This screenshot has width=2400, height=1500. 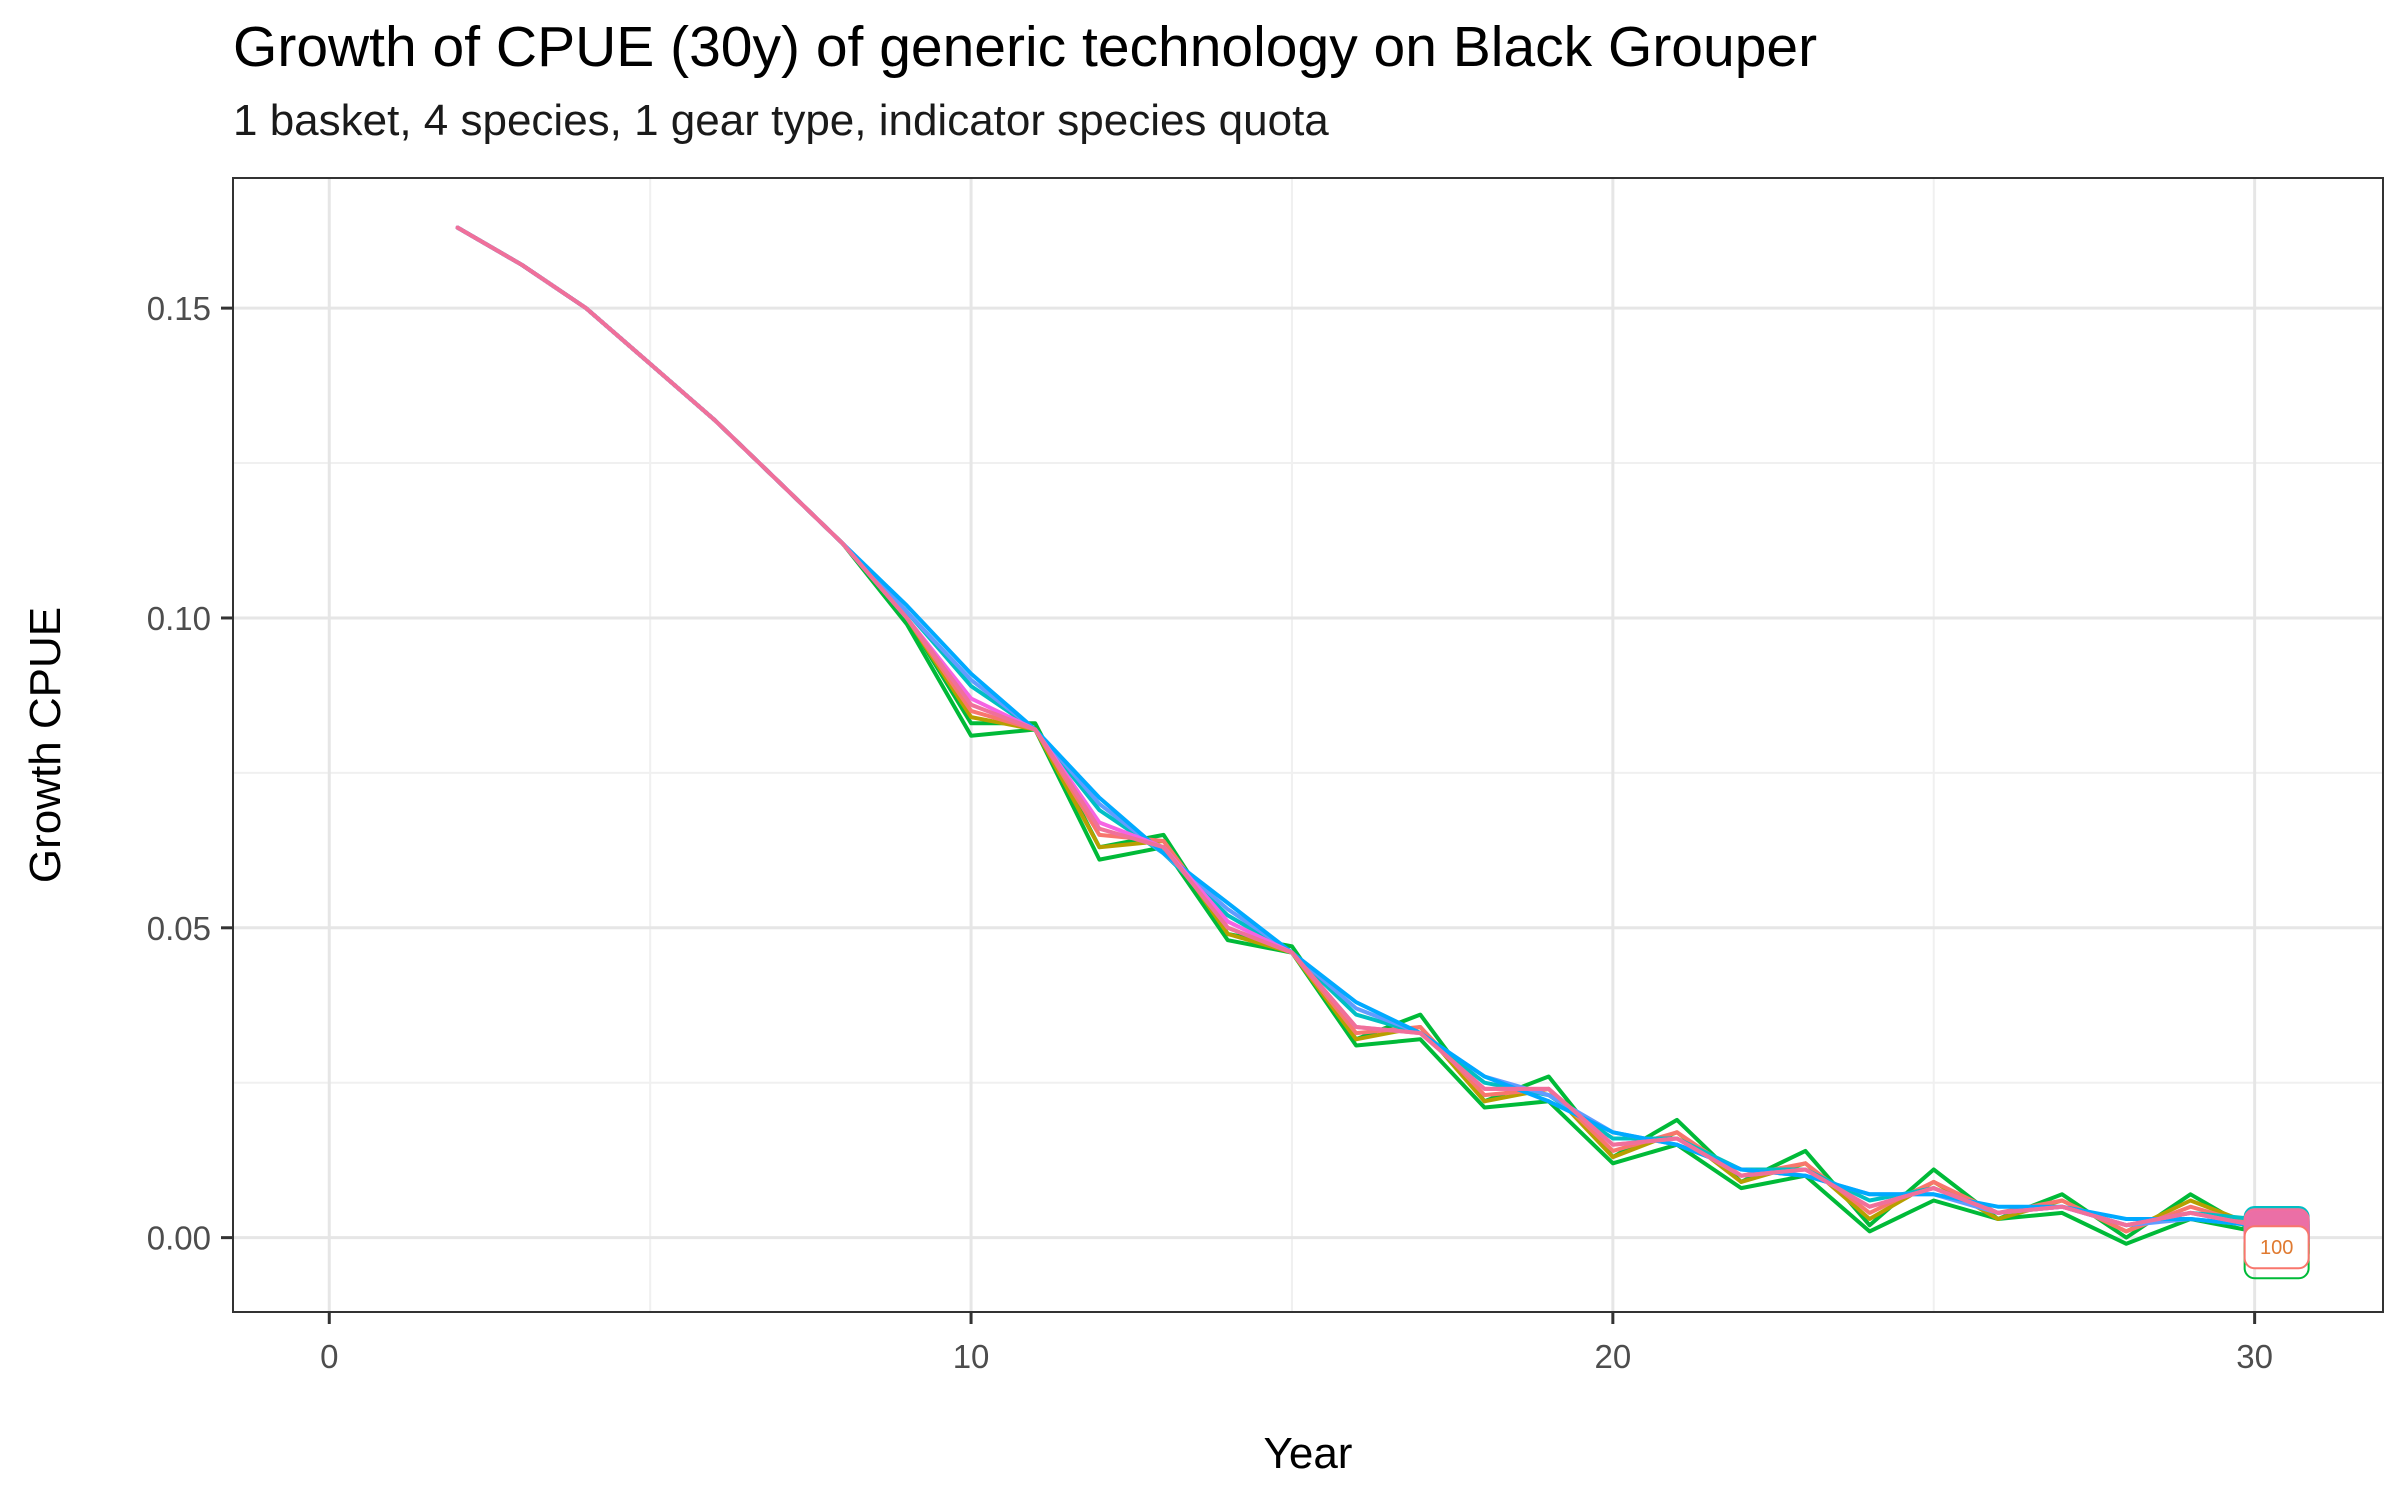 I want to click on x-tick-label: 30, so click(x=2254, y=1356).